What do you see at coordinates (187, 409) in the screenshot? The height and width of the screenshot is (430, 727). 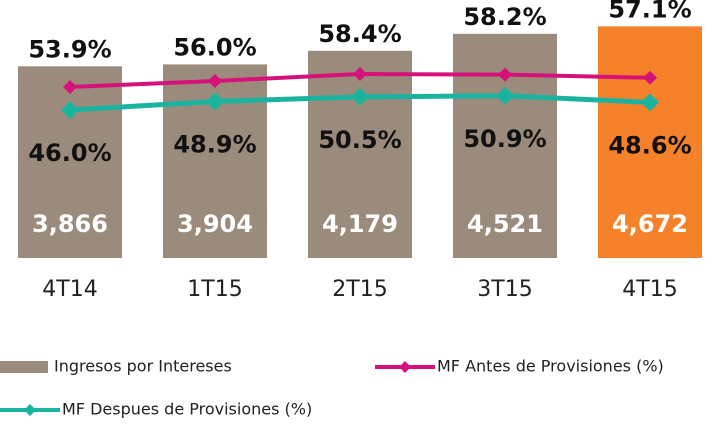 I see `legend-label: MF Despues de Provisiones (%)` at bounding box center [187, 409].